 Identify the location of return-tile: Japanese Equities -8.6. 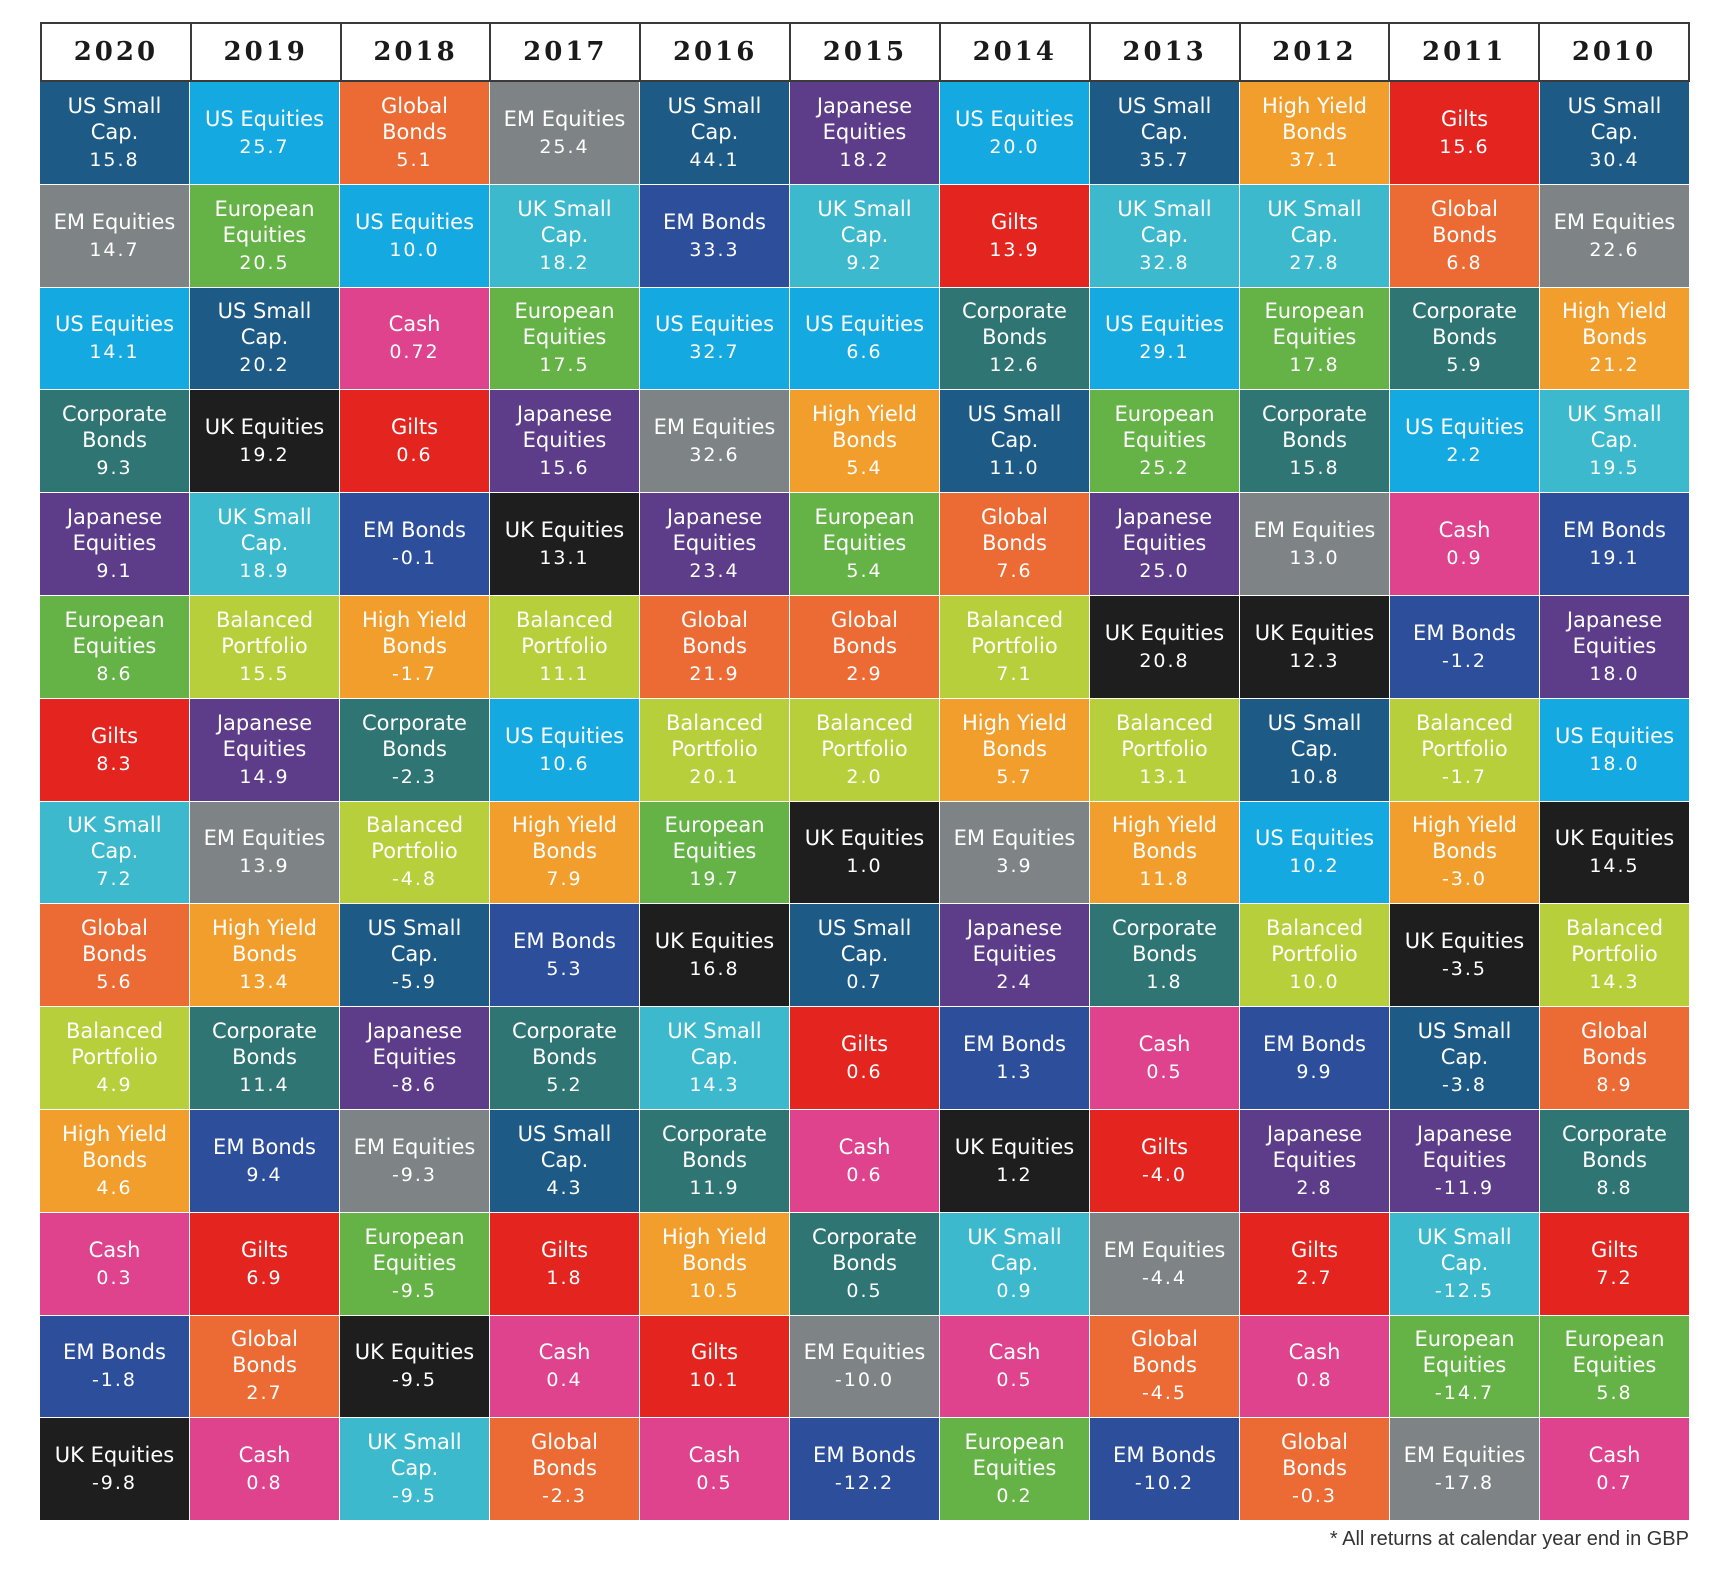
(414, 1058).